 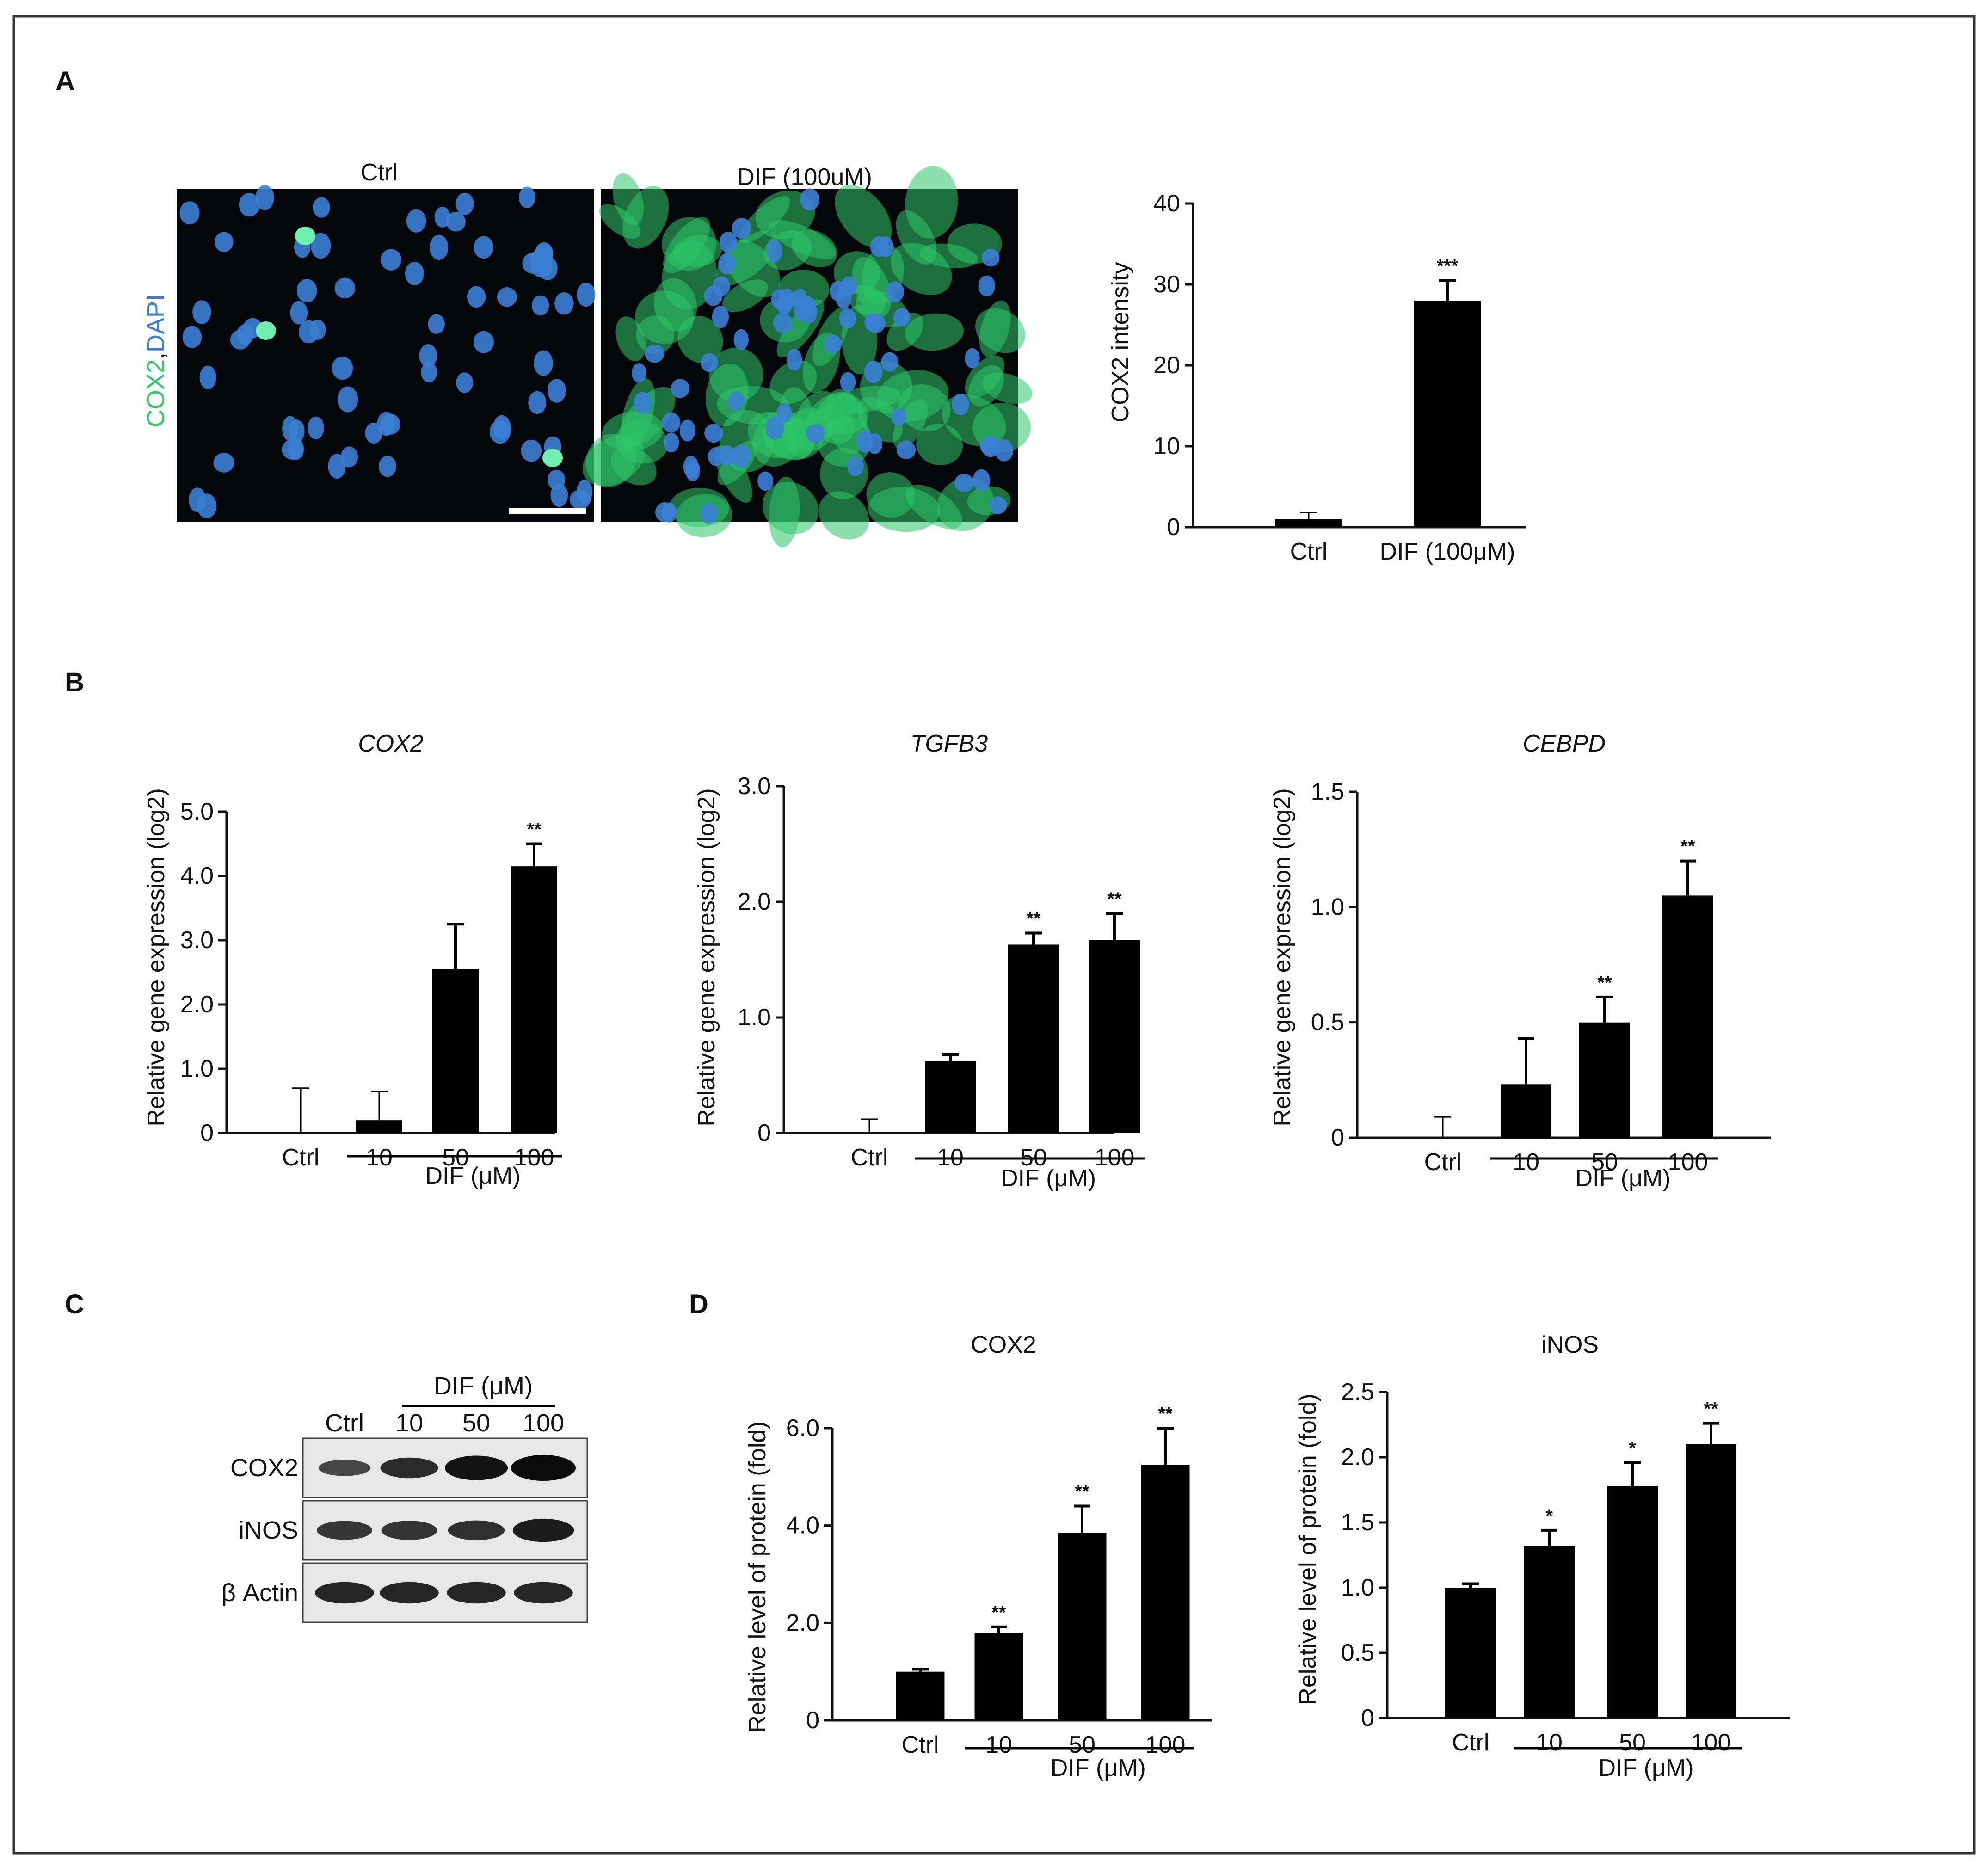 I want to click on y-axis-label: Relative gene expression (log2), so click(x=1282, y=957).